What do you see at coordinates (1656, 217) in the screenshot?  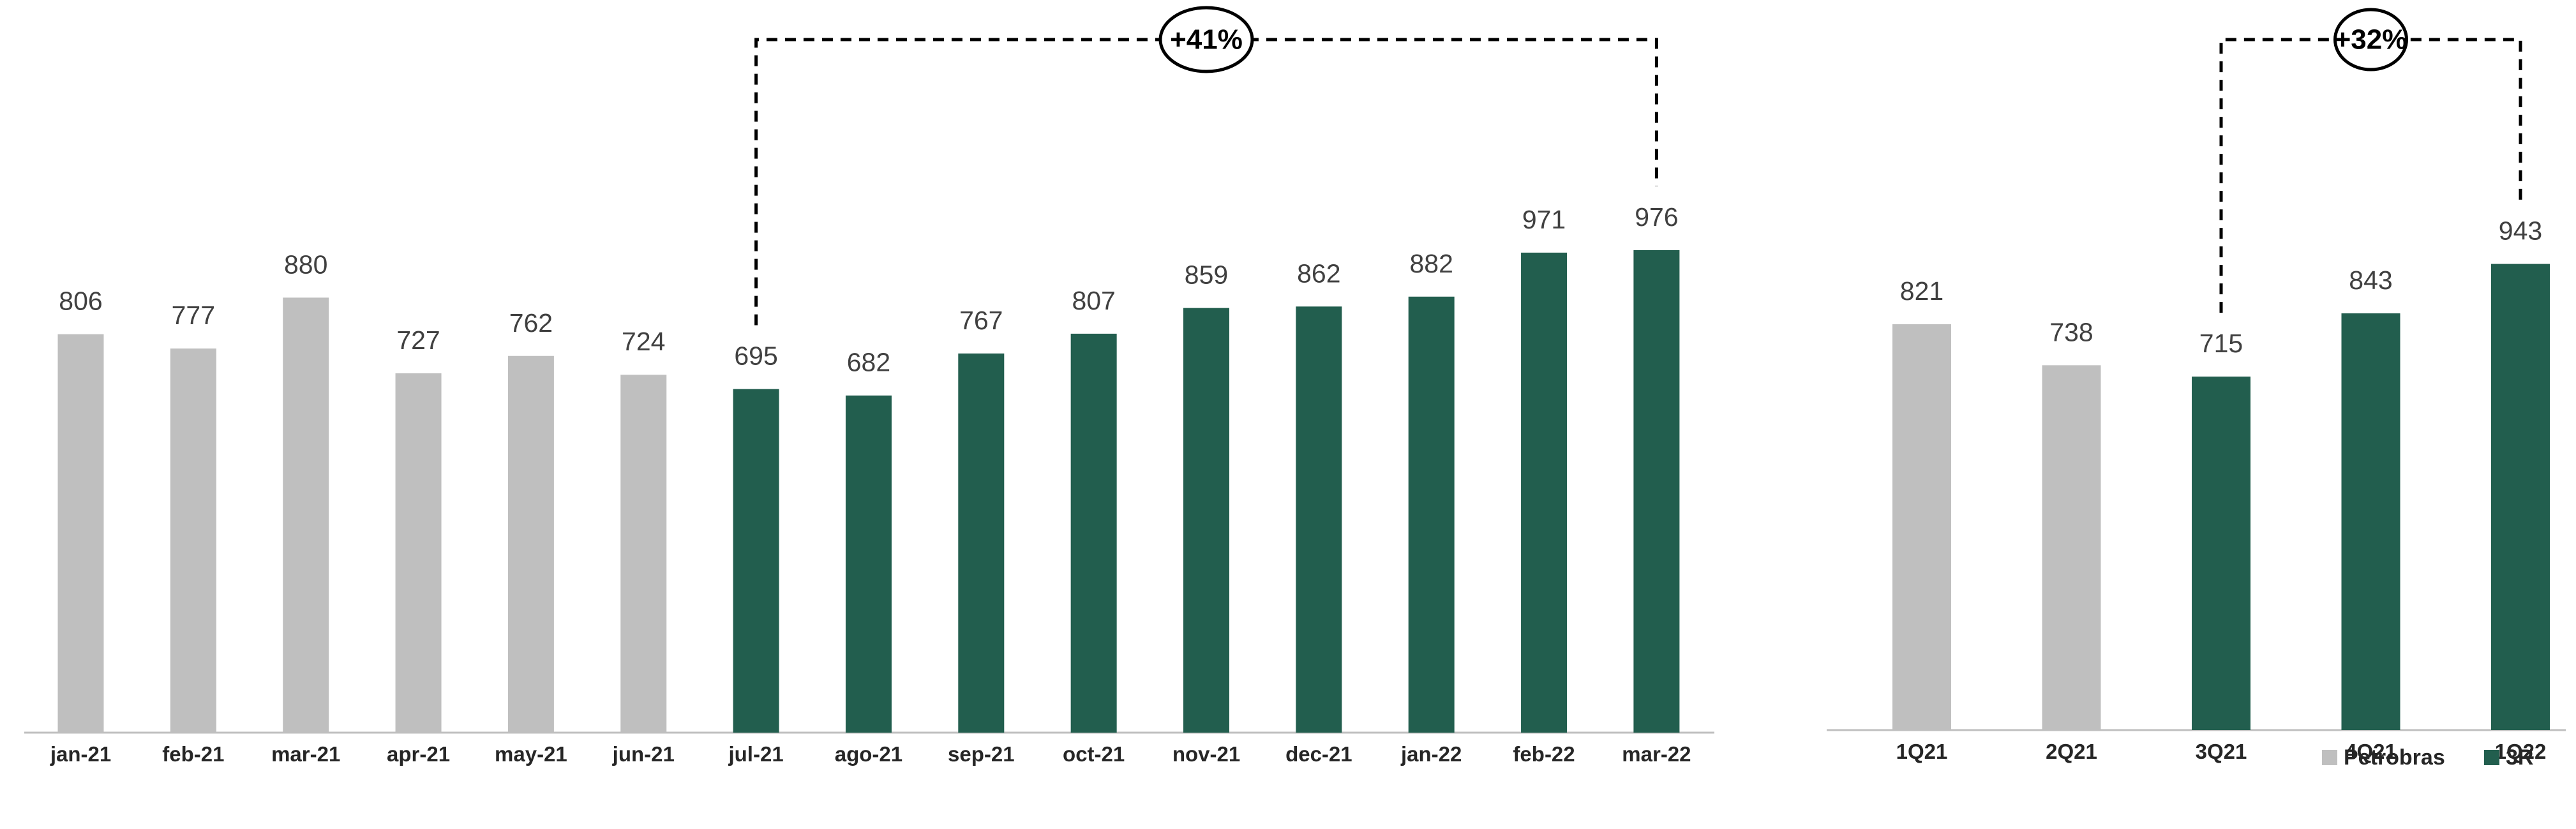 I see `data-label-mar-22: 976` at bounding box center [1656, 217].